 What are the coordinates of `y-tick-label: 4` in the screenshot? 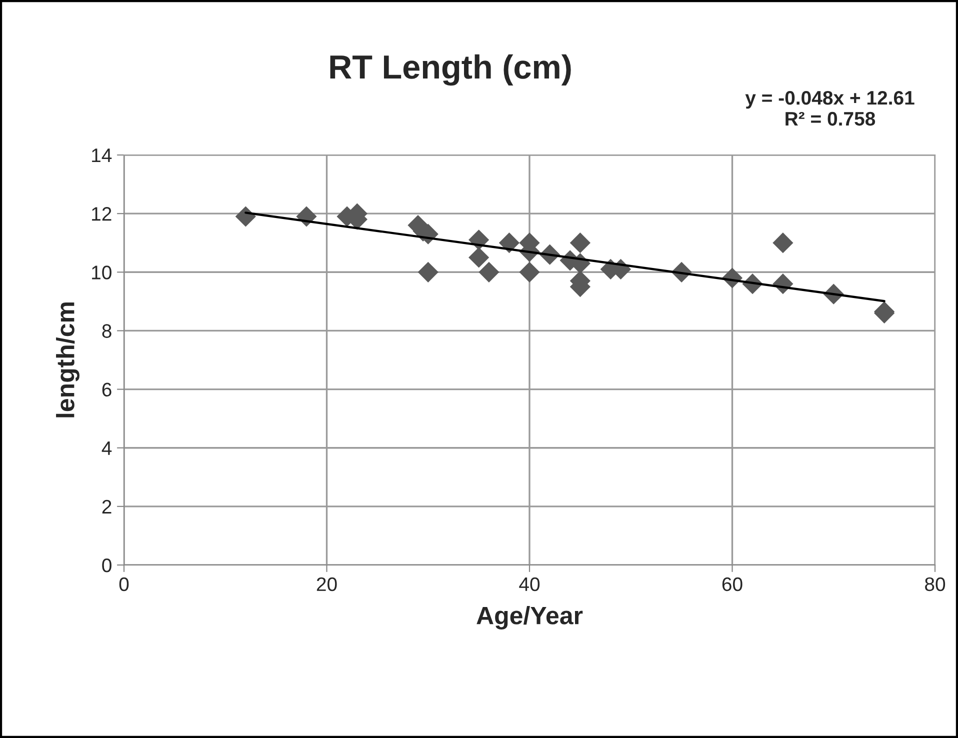 It's located at (107, 448).